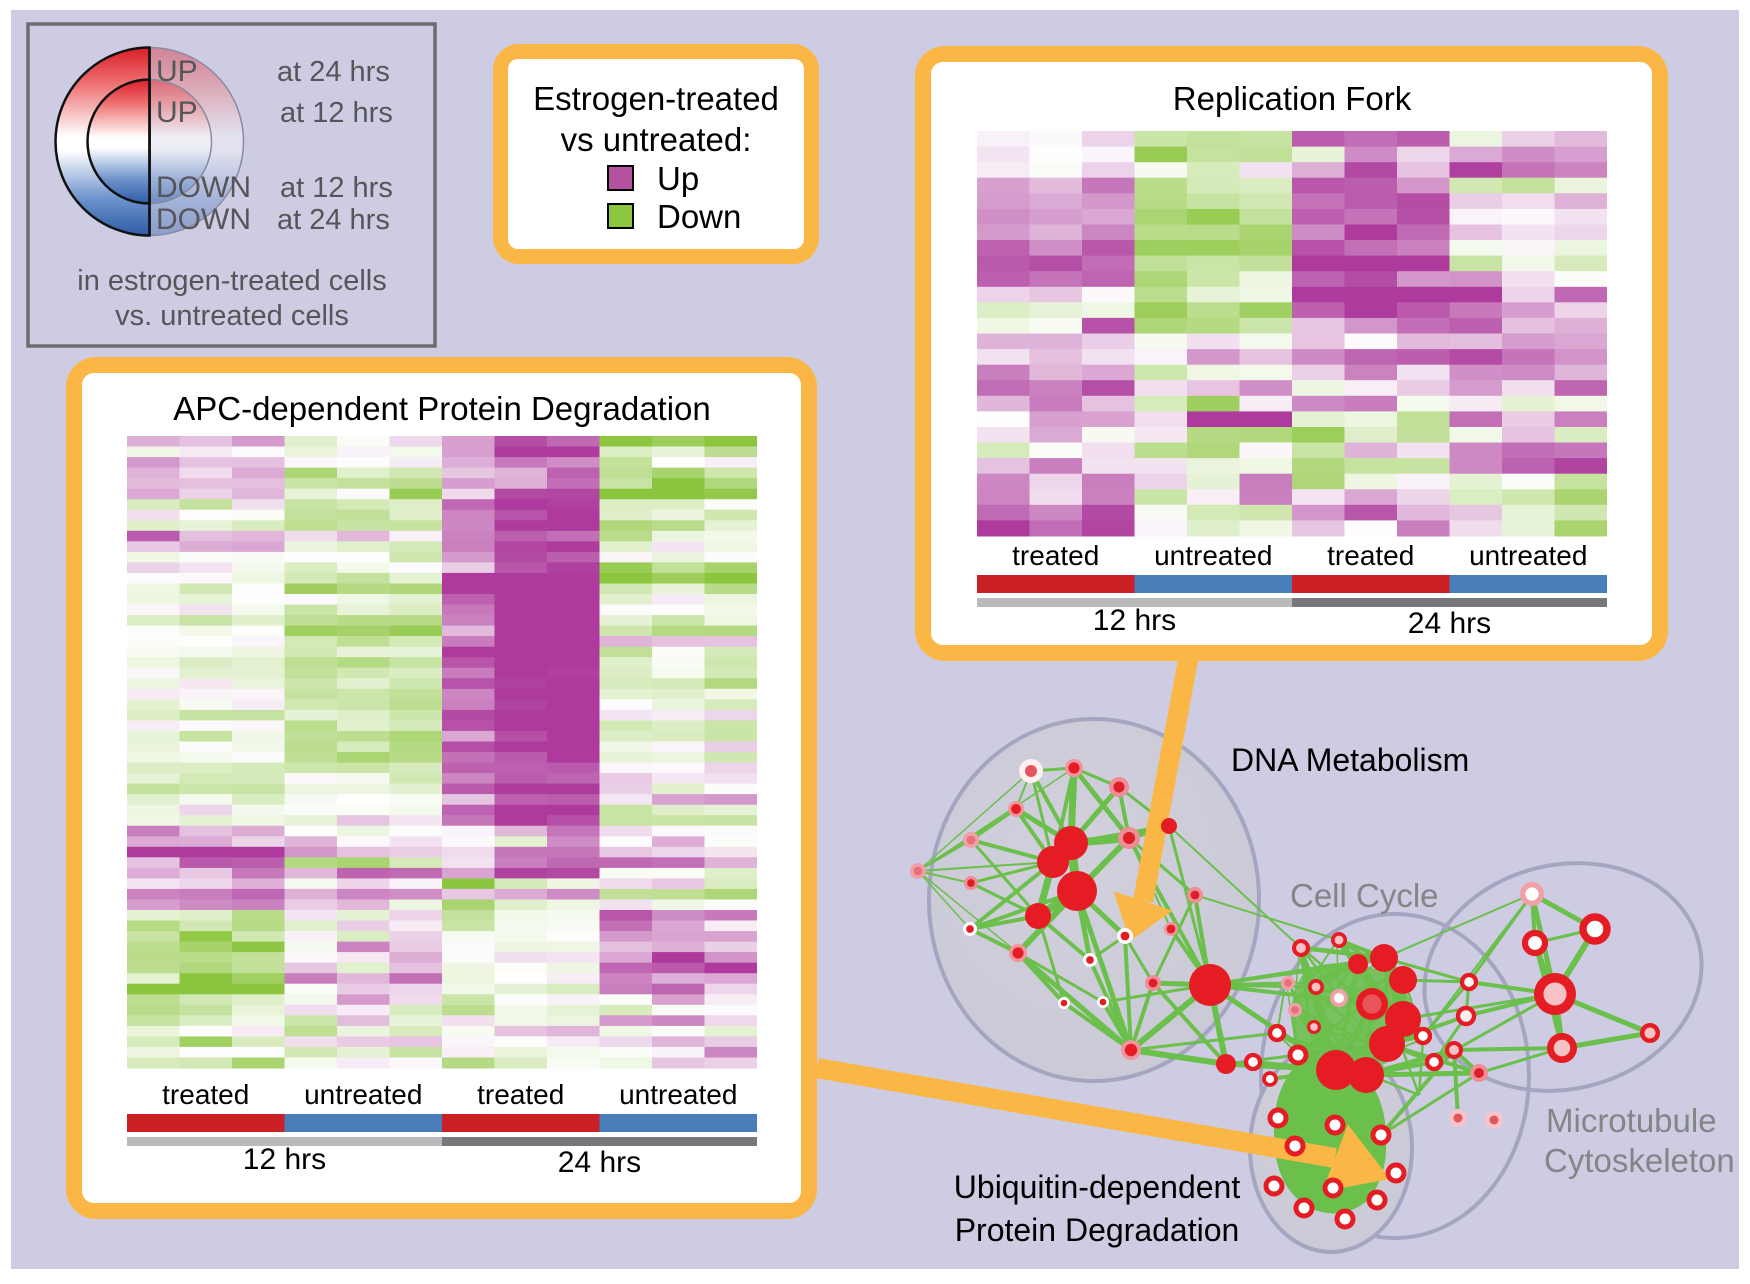  What do you see at coordinates (678, 178) in the screenshot?
I see `svg-text: Up` at bounding box center [678, 178].